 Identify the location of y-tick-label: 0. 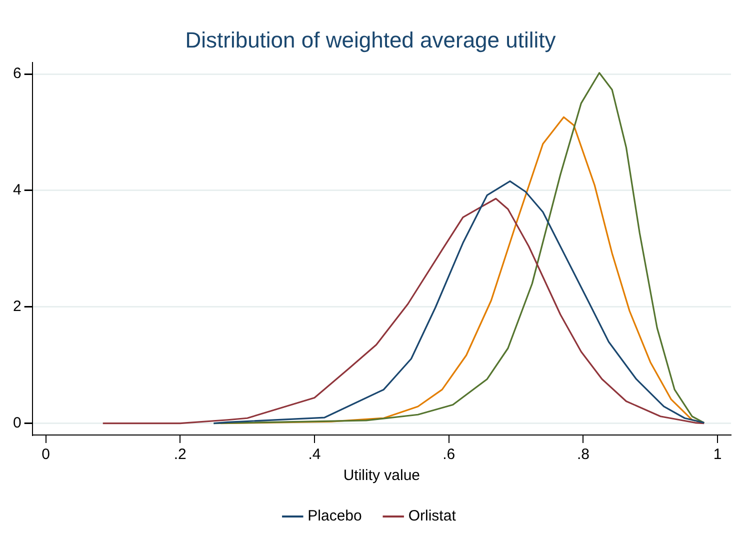
(17, 423).